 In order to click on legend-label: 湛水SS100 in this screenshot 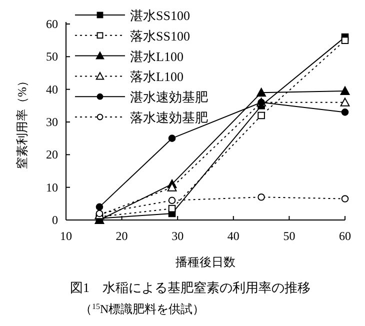, I will do `click(160, 15)`.